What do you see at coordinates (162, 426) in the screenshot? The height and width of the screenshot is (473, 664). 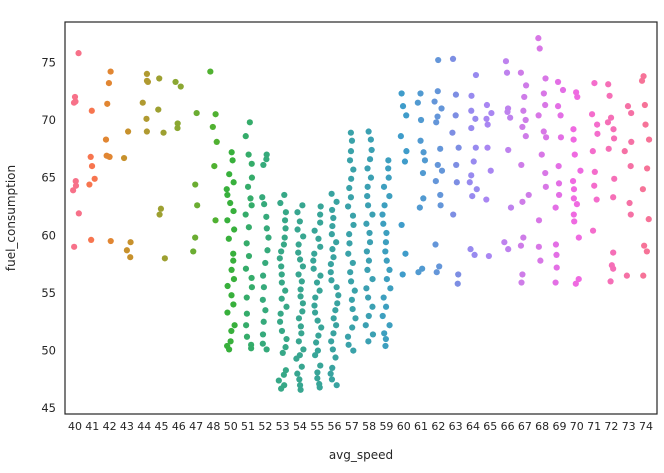 I see `x-tick-label-45: 45` at bounding box center [162, 426].